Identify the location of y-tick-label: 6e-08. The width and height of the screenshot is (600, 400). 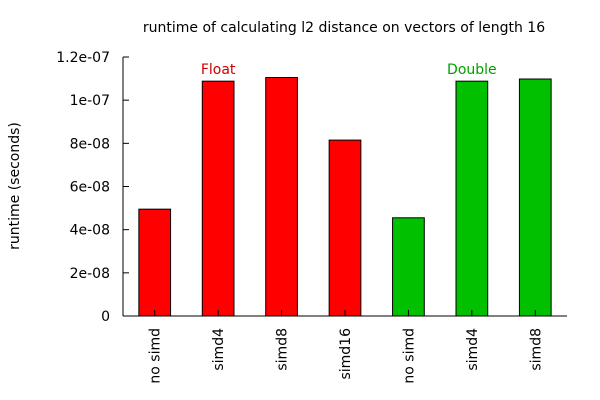
(90, 188).